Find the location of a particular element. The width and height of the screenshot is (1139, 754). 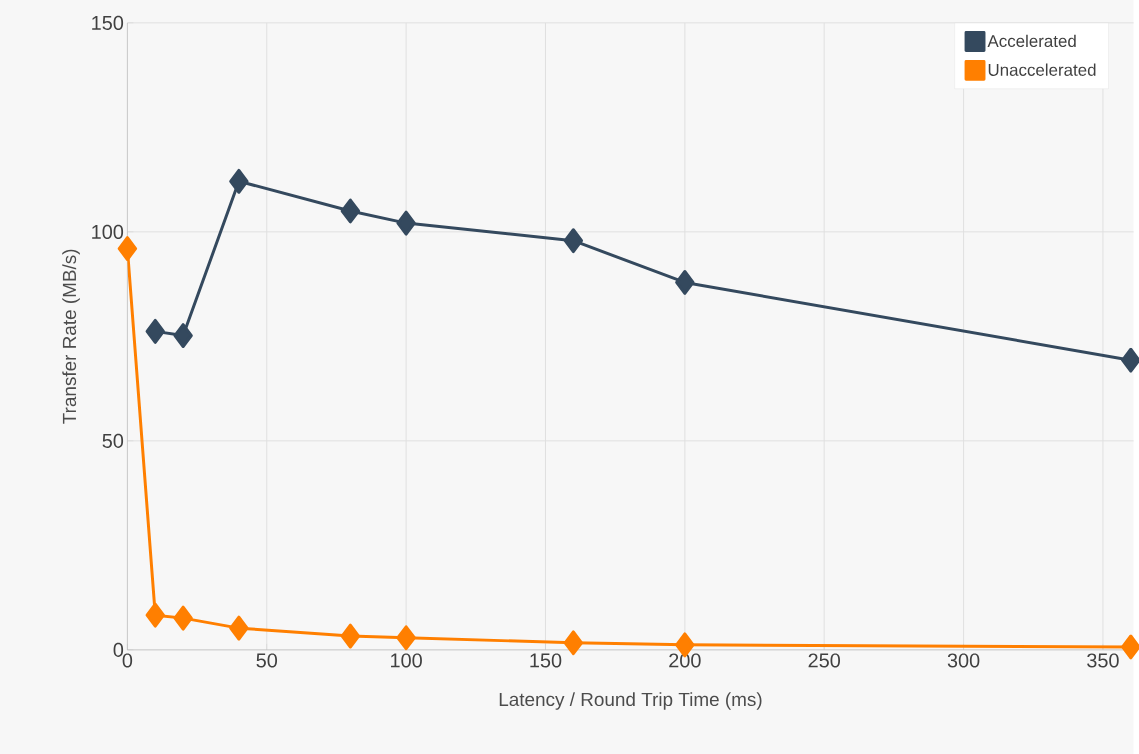

y-tick-label: 50 is located at coordinates (113, 440).